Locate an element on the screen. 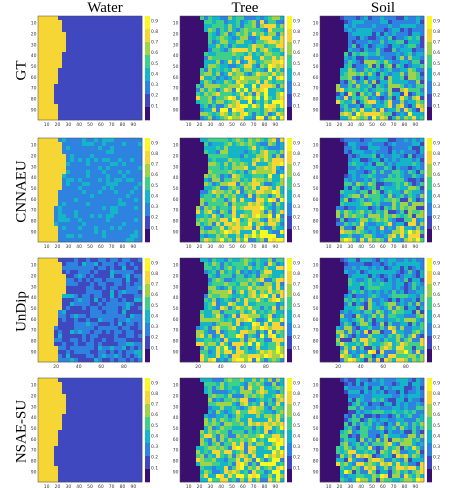 The height and width of the screenshot is (488, 474). colorbar-tick-label: 0.7 is located at coordinates (436, 165).